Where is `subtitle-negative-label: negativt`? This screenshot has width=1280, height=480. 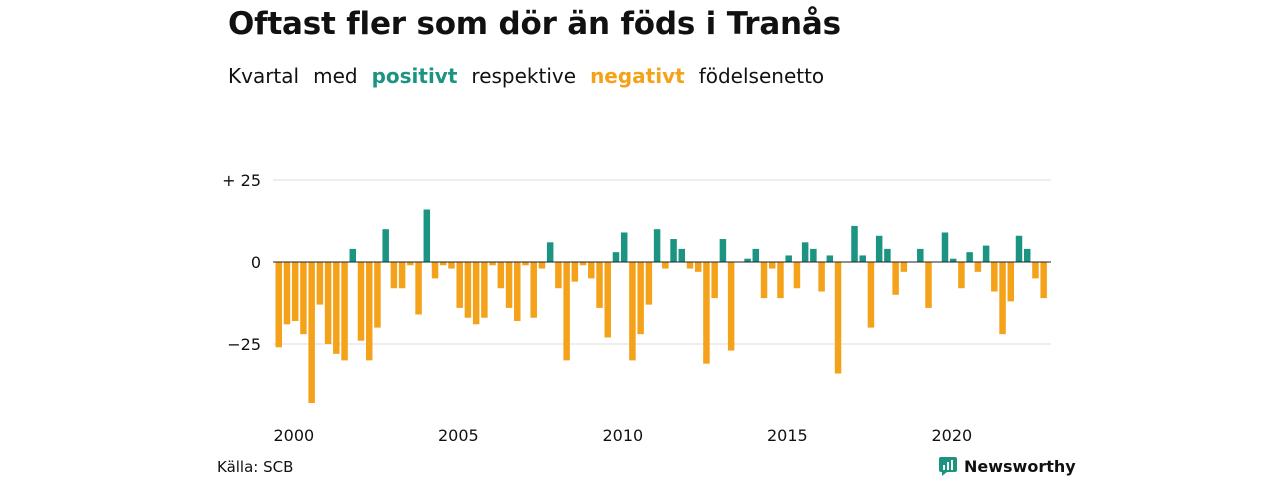
subtitle-negative-label: negativt is located at coordinates (637, 76).